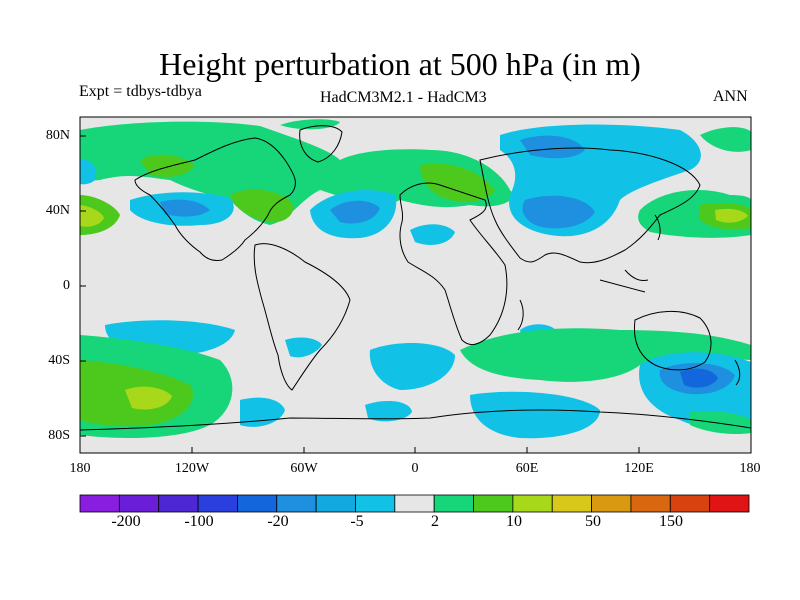  What do you see at coordinates (639, 468) in the screenshot?
I see `lon-tick-label: 120E` at bounding box center [639, 468].